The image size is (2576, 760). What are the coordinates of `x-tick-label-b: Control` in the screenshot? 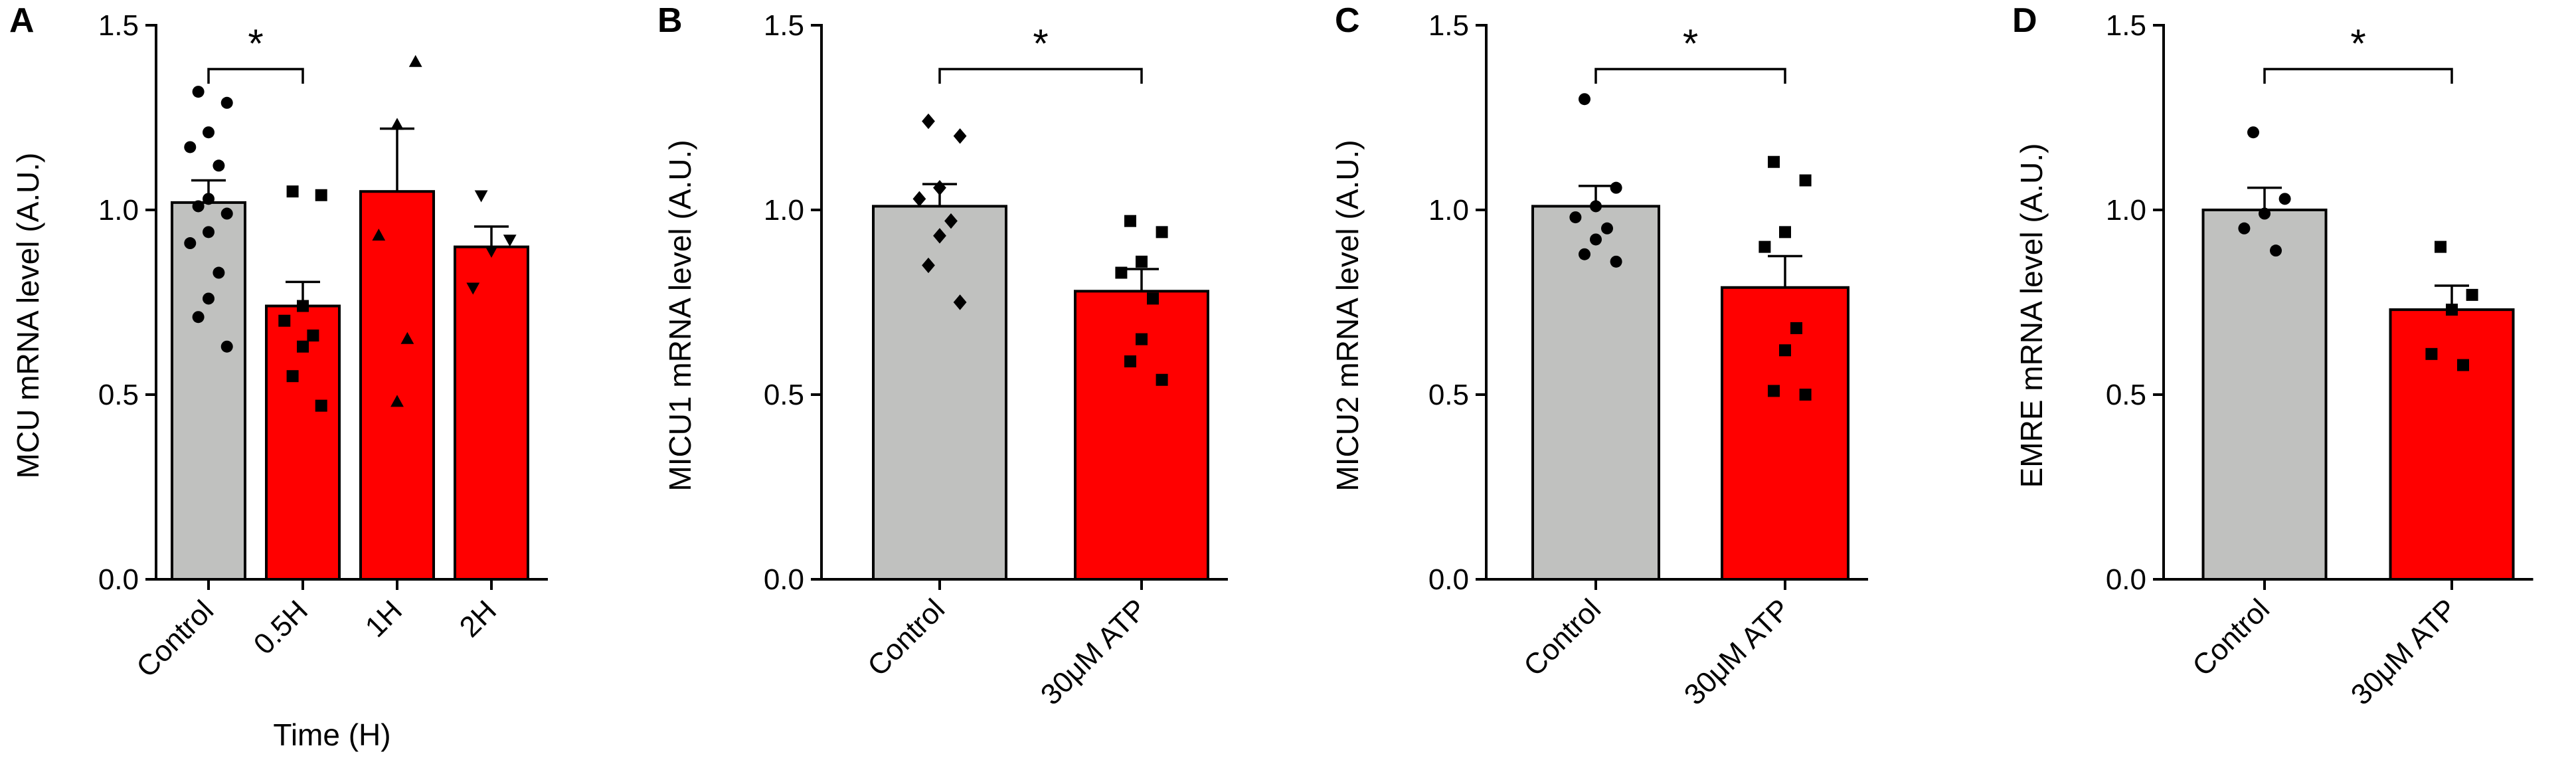 It's located at (906, 638).